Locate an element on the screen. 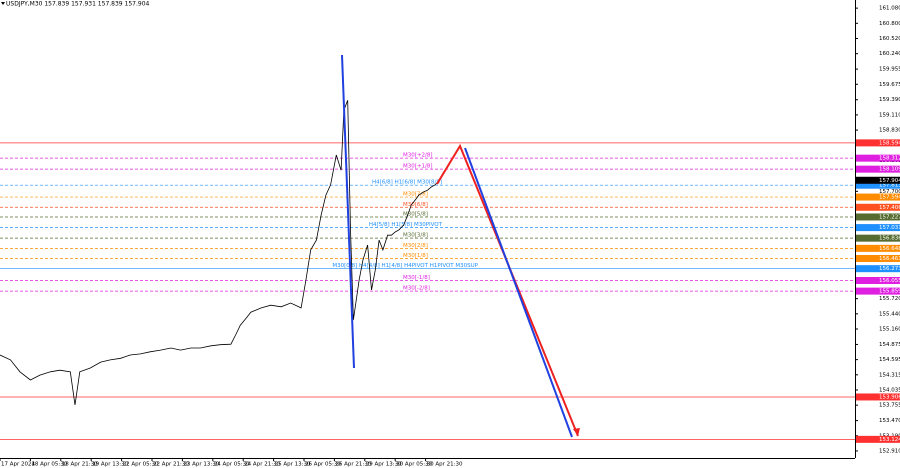 This screenshot has width=900, height=468. level-label: M30[3/8] is located at coordinates (415, 236).